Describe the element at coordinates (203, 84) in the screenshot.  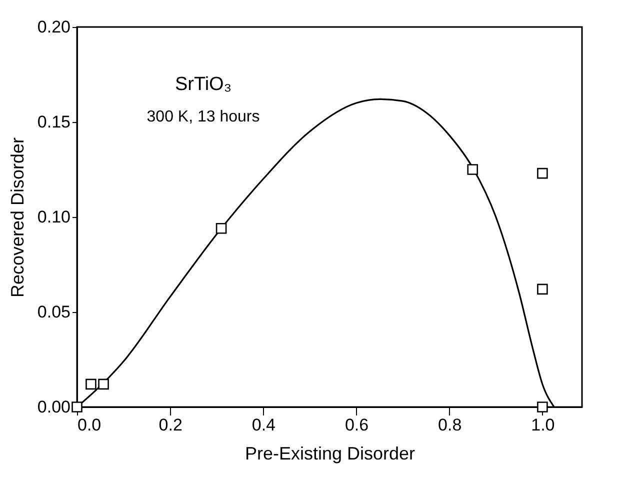
I see `annotation: SrTiO₃` at that location.